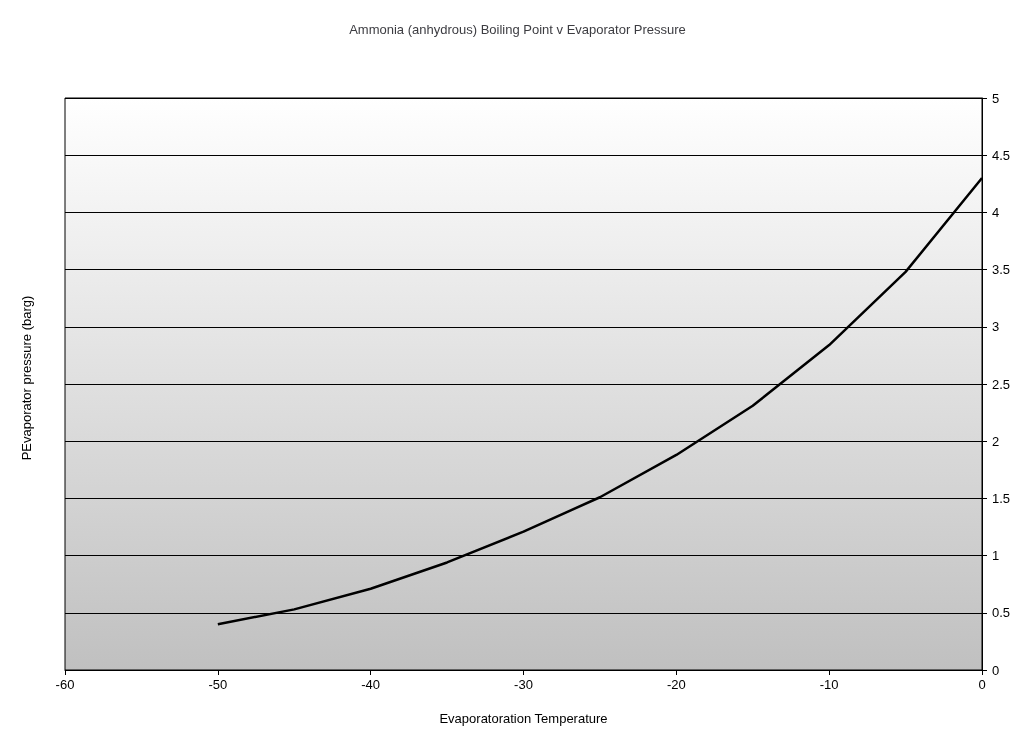  What do you see at coordinates (996, 212) in the screenshot?
I see `y-tick-label: 4` at bounding box center [996, 212].